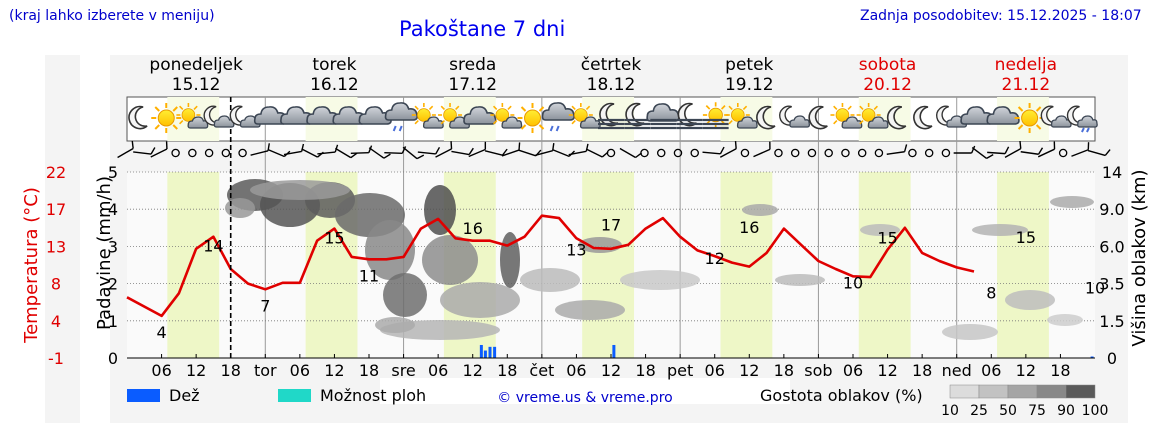 This screenshot has width=1152, height=443. What do you see at coordinates (841, 395) in the screenshot?
I see `density-legend-title: Gostota oblakov (%)` at bounding box center [841, 395].